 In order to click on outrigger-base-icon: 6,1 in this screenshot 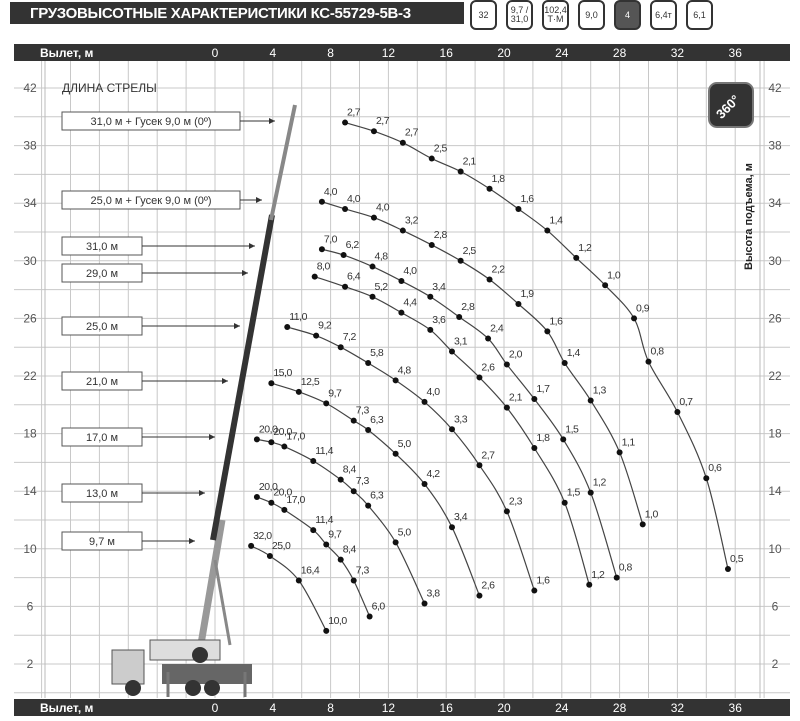, I will do `click(699, 15)`.